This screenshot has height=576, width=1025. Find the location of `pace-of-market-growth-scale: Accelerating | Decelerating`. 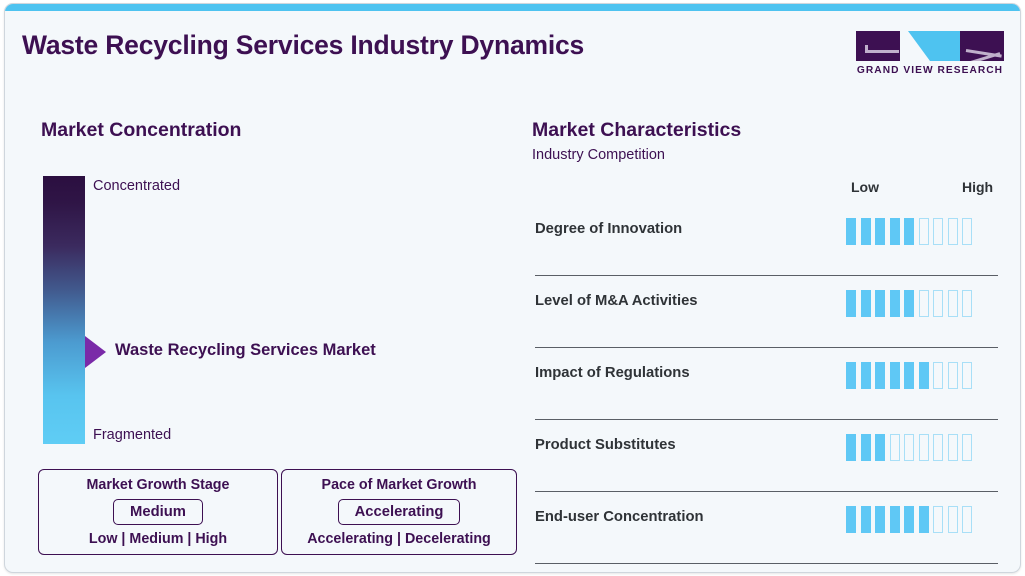

pace-of-market-growth-scale: Accelerating | Decelerating is located at coordinates (399, 539).